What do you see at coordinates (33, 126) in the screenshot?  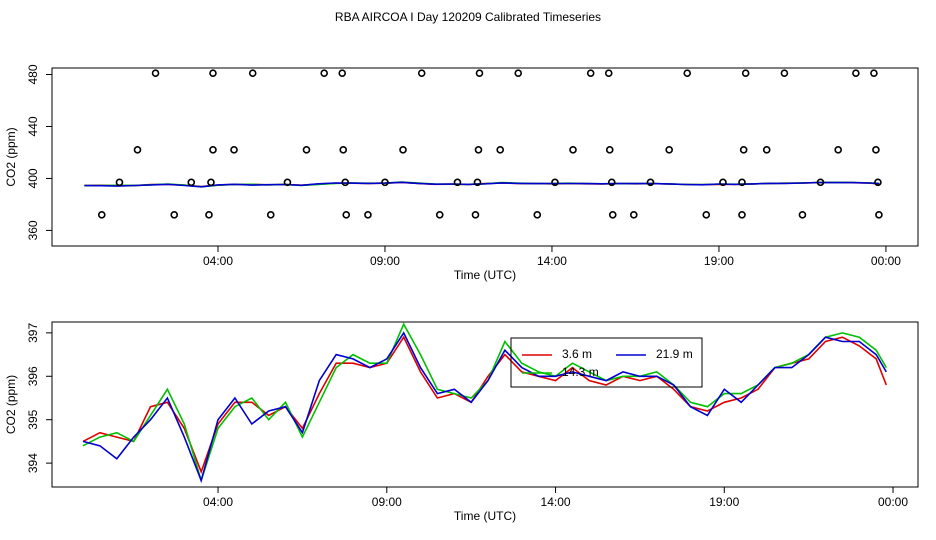 I see `y-tick-label: 440` at bounding box center [33, 126].